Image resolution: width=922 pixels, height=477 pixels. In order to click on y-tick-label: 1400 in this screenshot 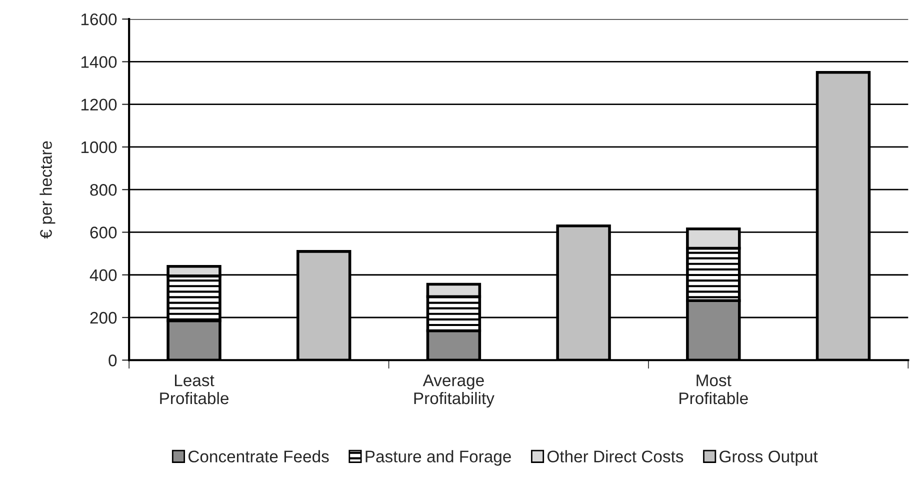, I will do `click(99, 62)`.